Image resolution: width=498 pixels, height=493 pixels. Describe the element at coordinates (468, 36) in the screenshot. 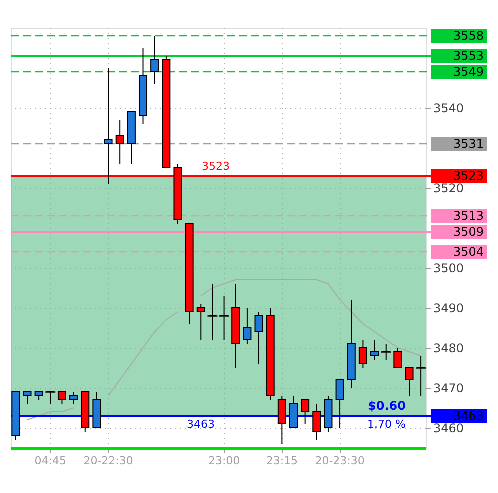

I see `ref-line-label: 3558` at that location.